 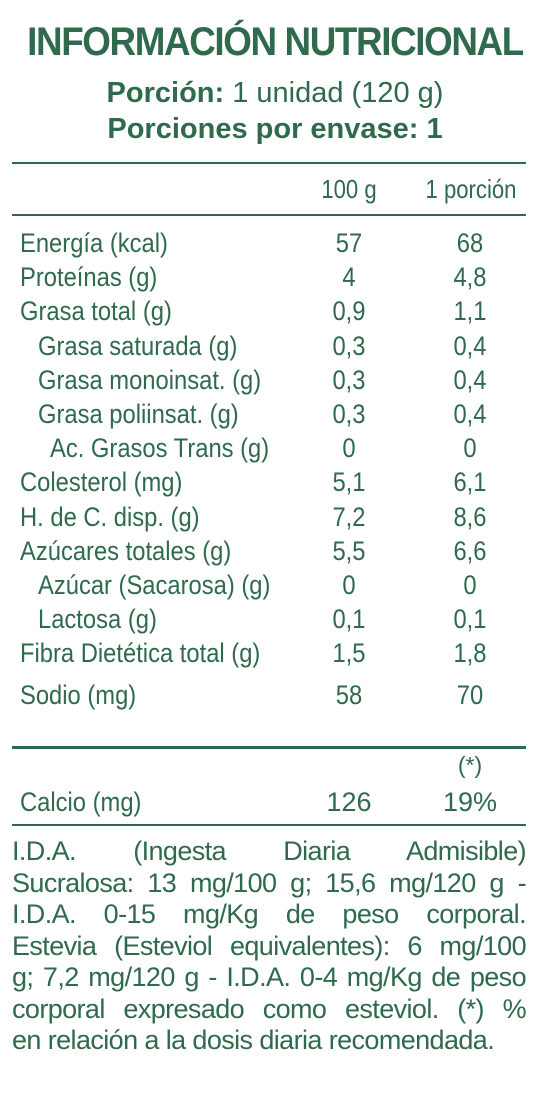 I want to click on column-header-portion: 1 porción, so click(x=471, y=189).